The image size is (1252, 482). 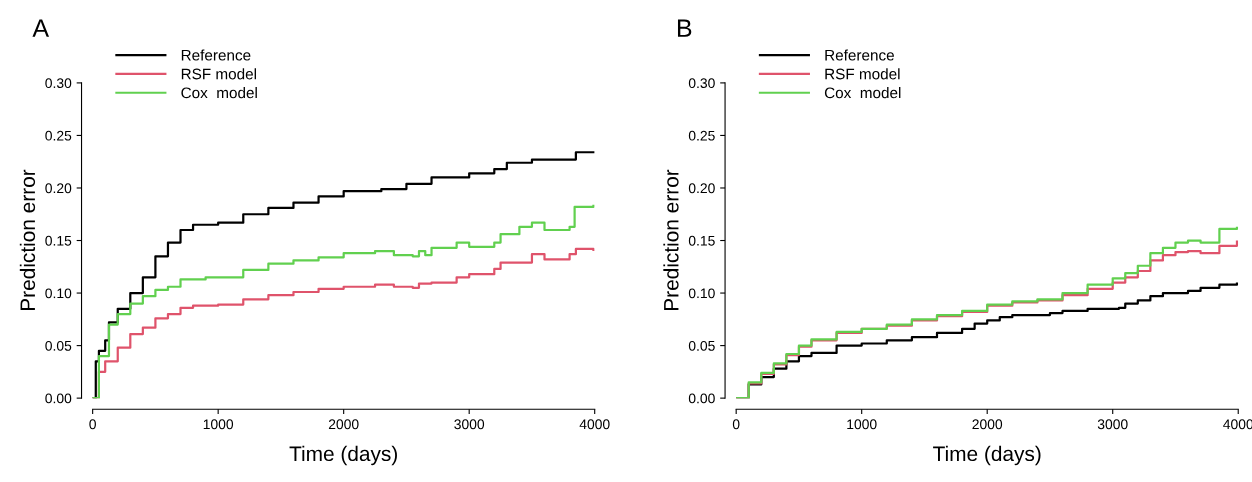 I want to click on chart-title: B, so click(x=684, y=28).